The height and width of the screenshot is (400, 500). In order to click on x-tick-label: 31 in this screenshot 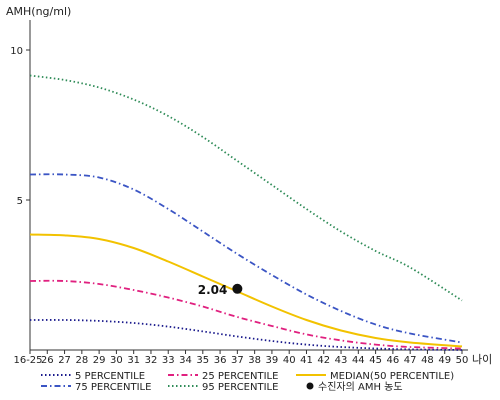, I will do `click(133, 360)`.